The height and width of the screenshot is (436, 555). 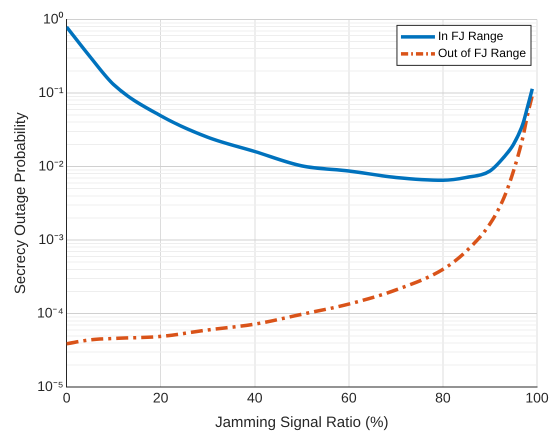 I want to click on y-axis-title: Secrecy Outage Probability, so click(x=21, y=203).